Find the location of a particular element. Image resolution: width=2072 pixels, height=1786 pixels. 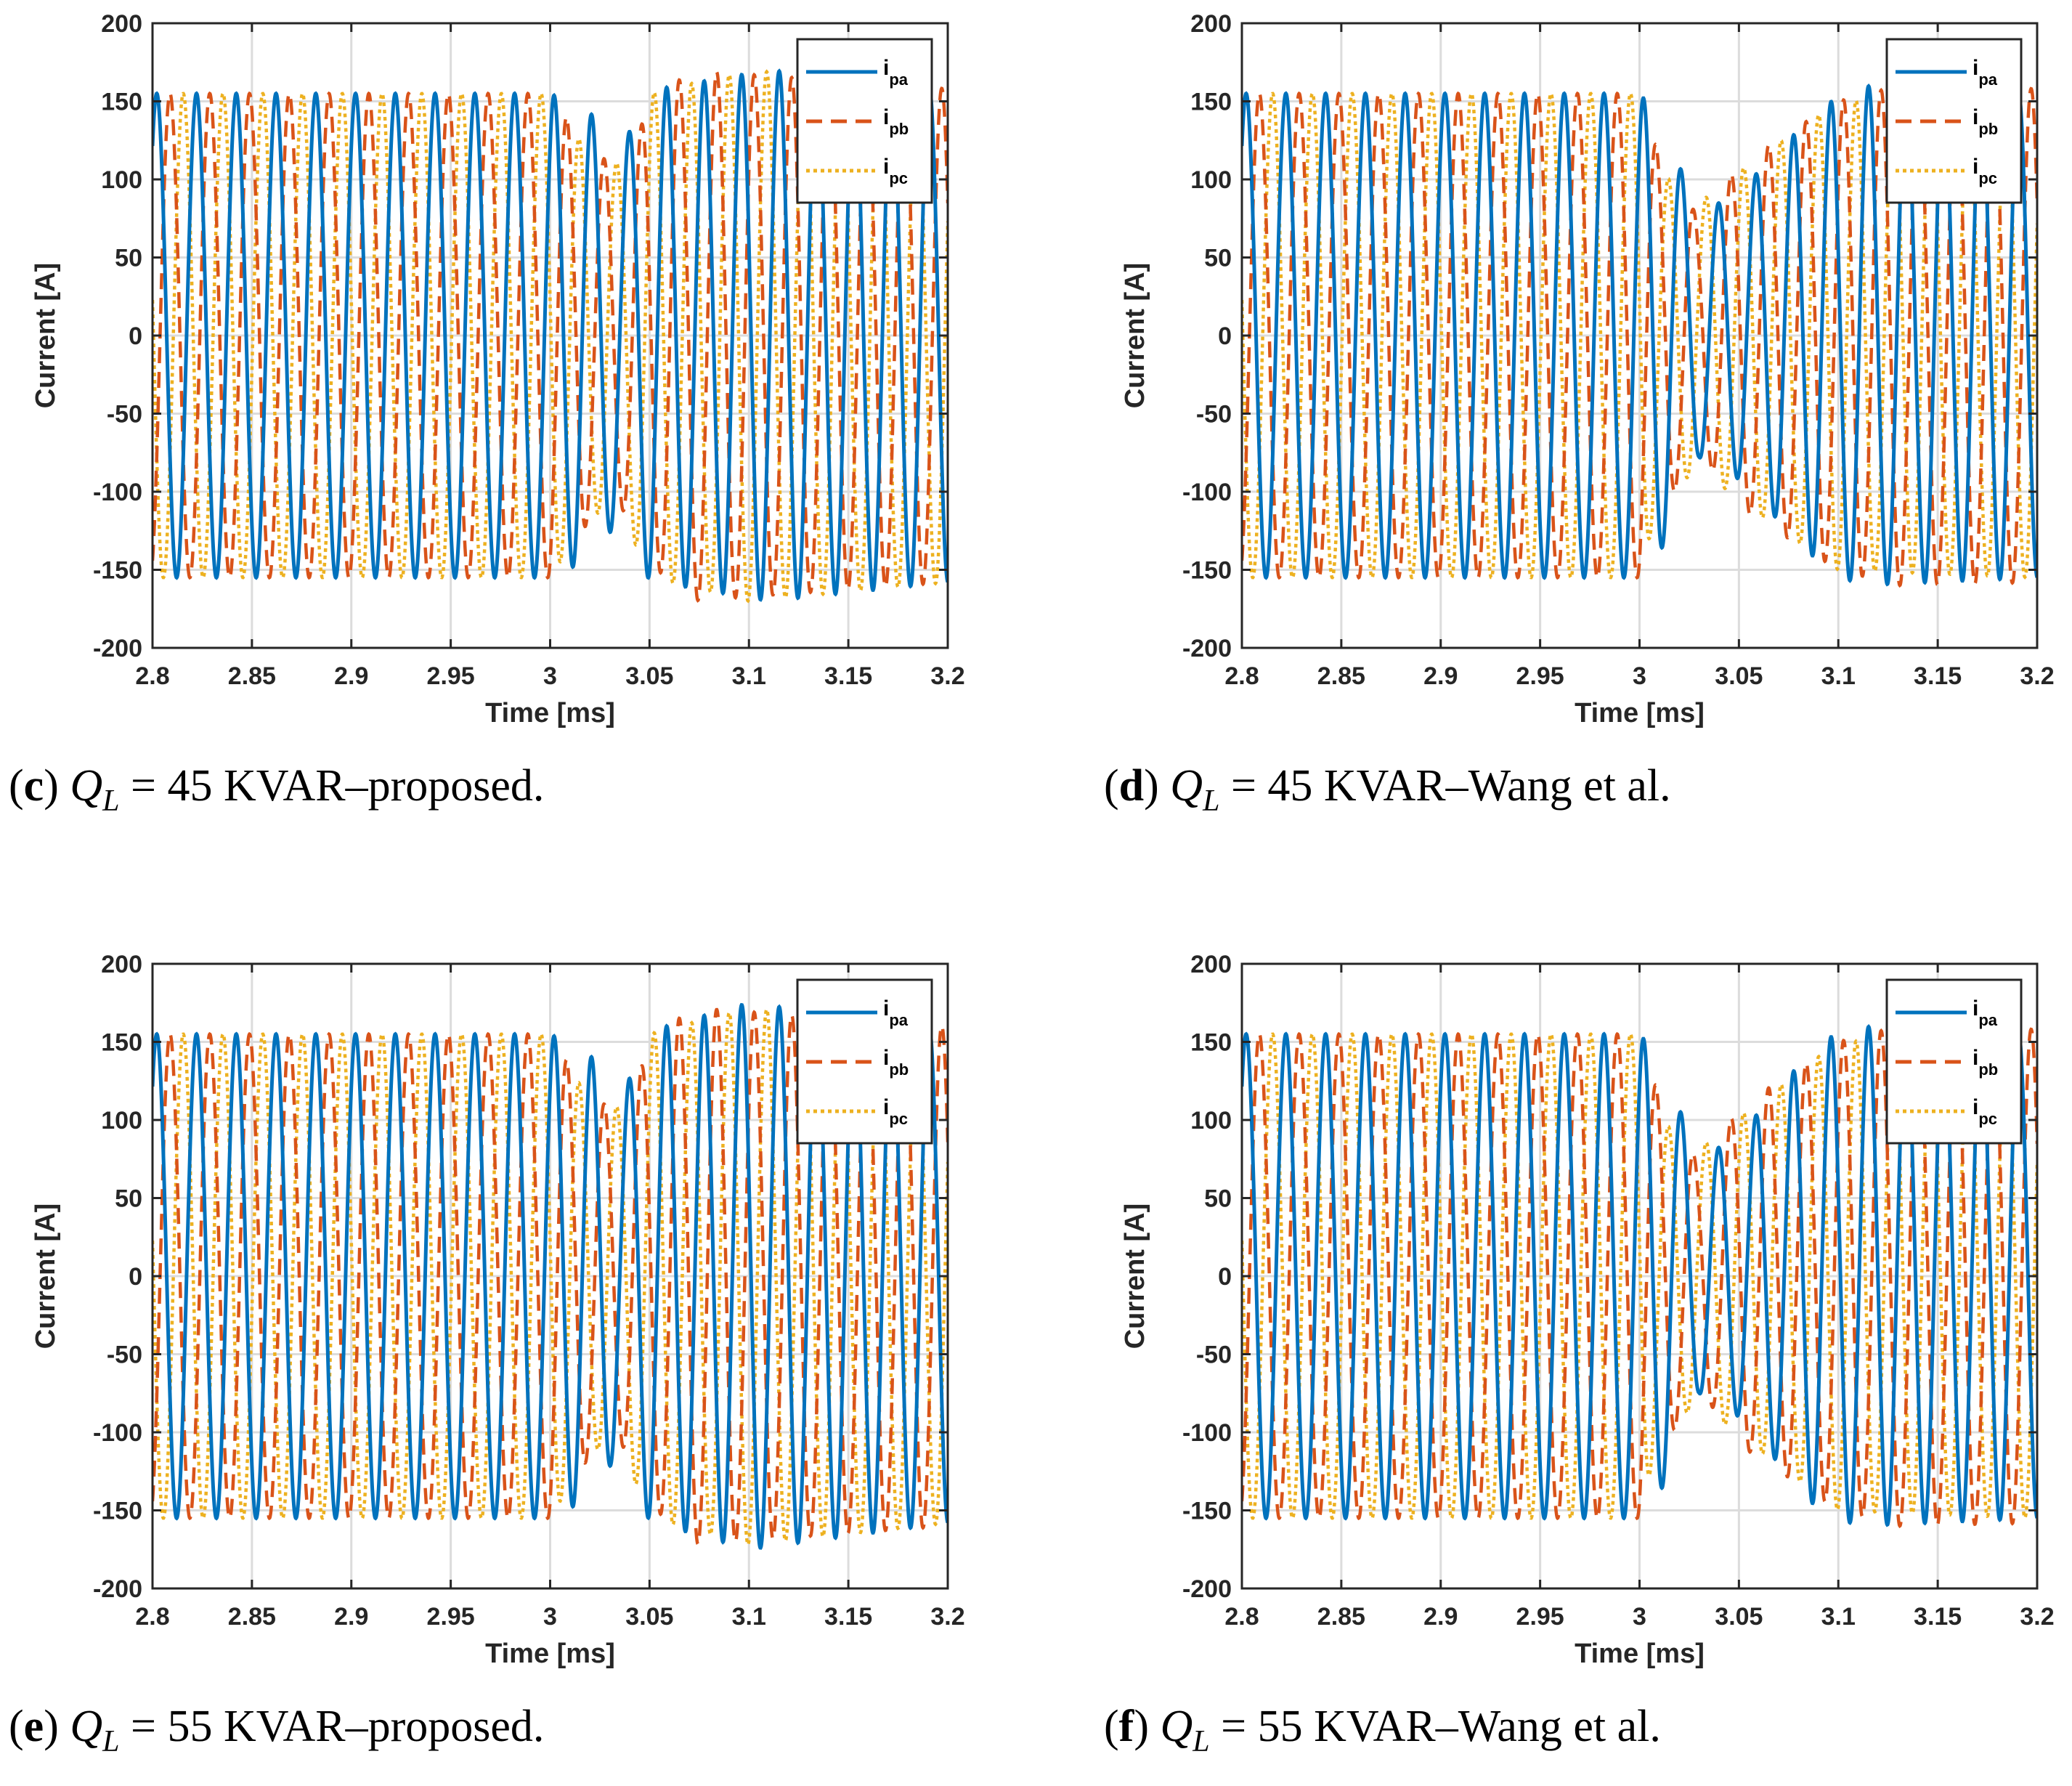

caption: (f) QL = 55 KVAR–Wang et al. is located at coordinates (1382, 1730).